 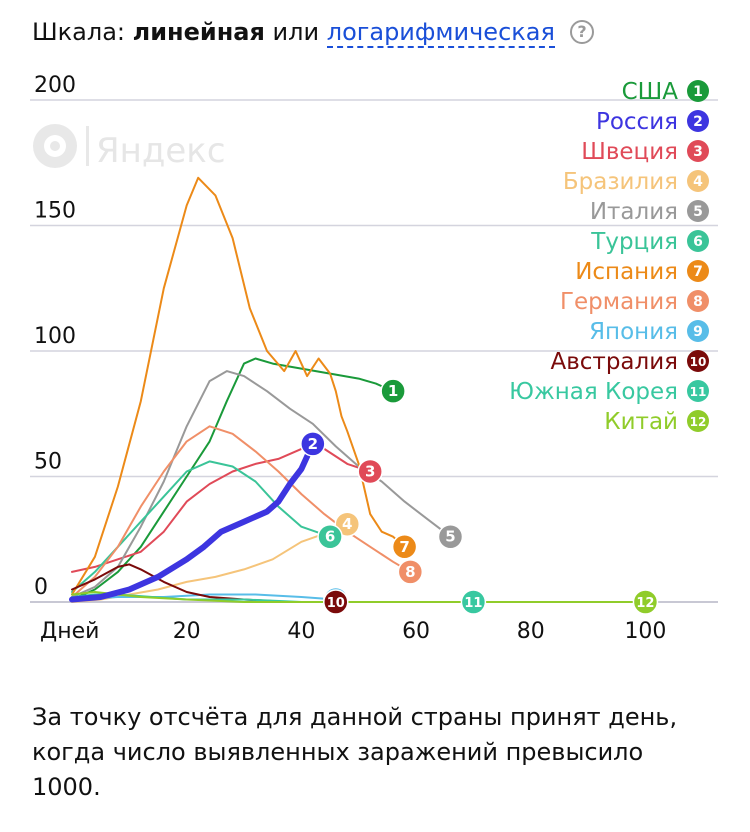 I want to click on series-end-marker-label: 8, so click(x=410, y=572).